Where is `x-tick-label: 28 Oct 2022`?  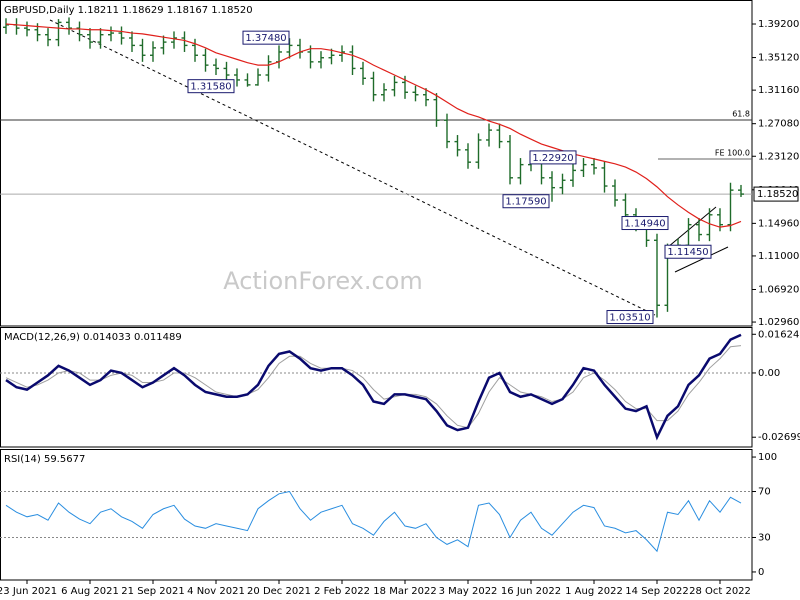 x-tick-label: 28 Oct 2022 is located at coordinates (720, 591).